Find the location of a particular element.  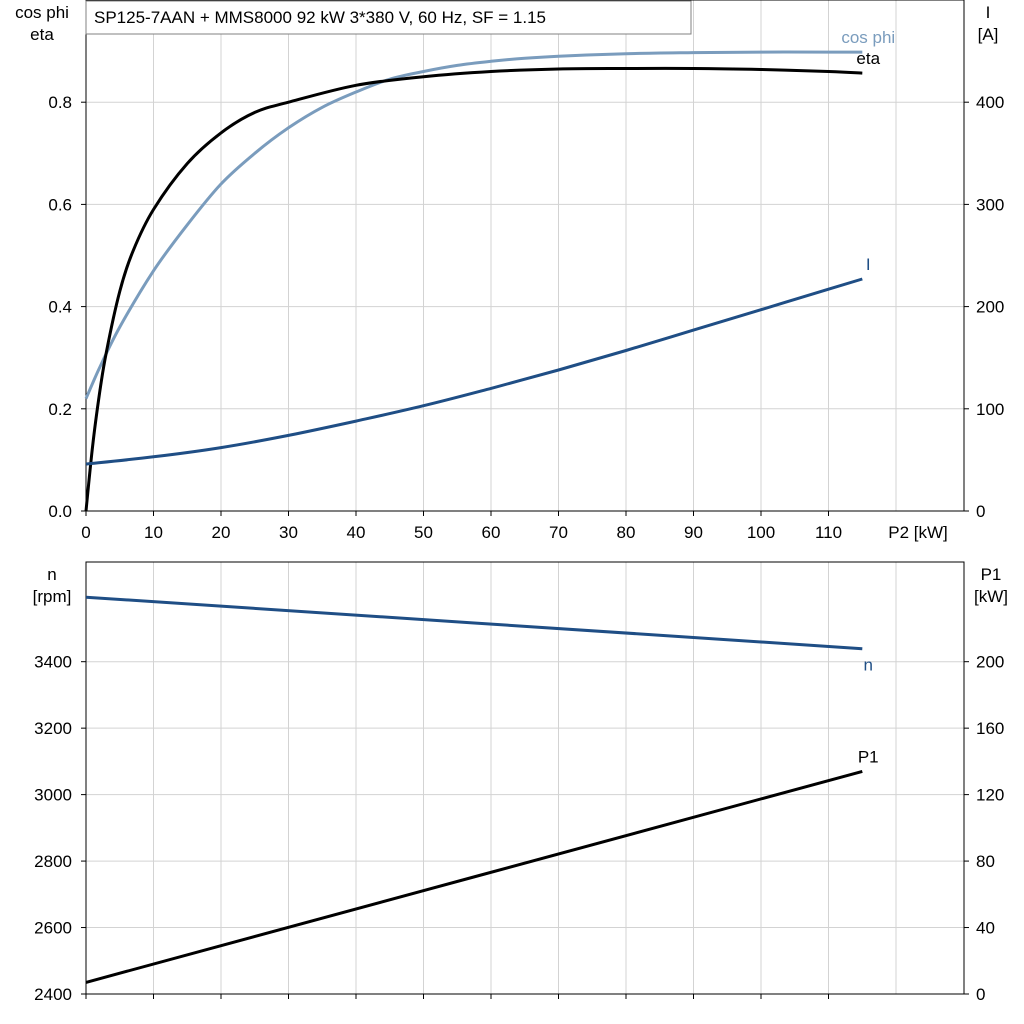

y-left-label-eta: eta is located at coordinates (42, 34).